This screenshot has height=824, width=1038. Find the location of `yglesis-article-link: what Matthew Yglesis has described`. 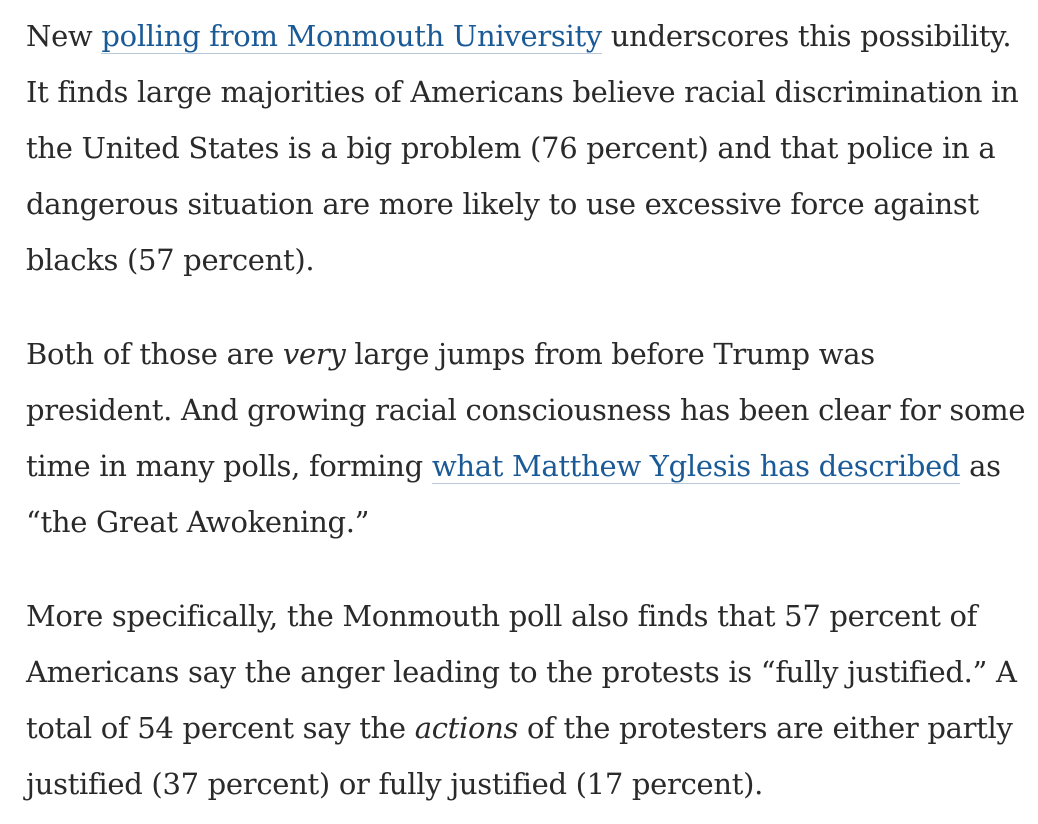

yglesis-article-link: what Matthew Yglesis has described is located at coordinates (696, 466).